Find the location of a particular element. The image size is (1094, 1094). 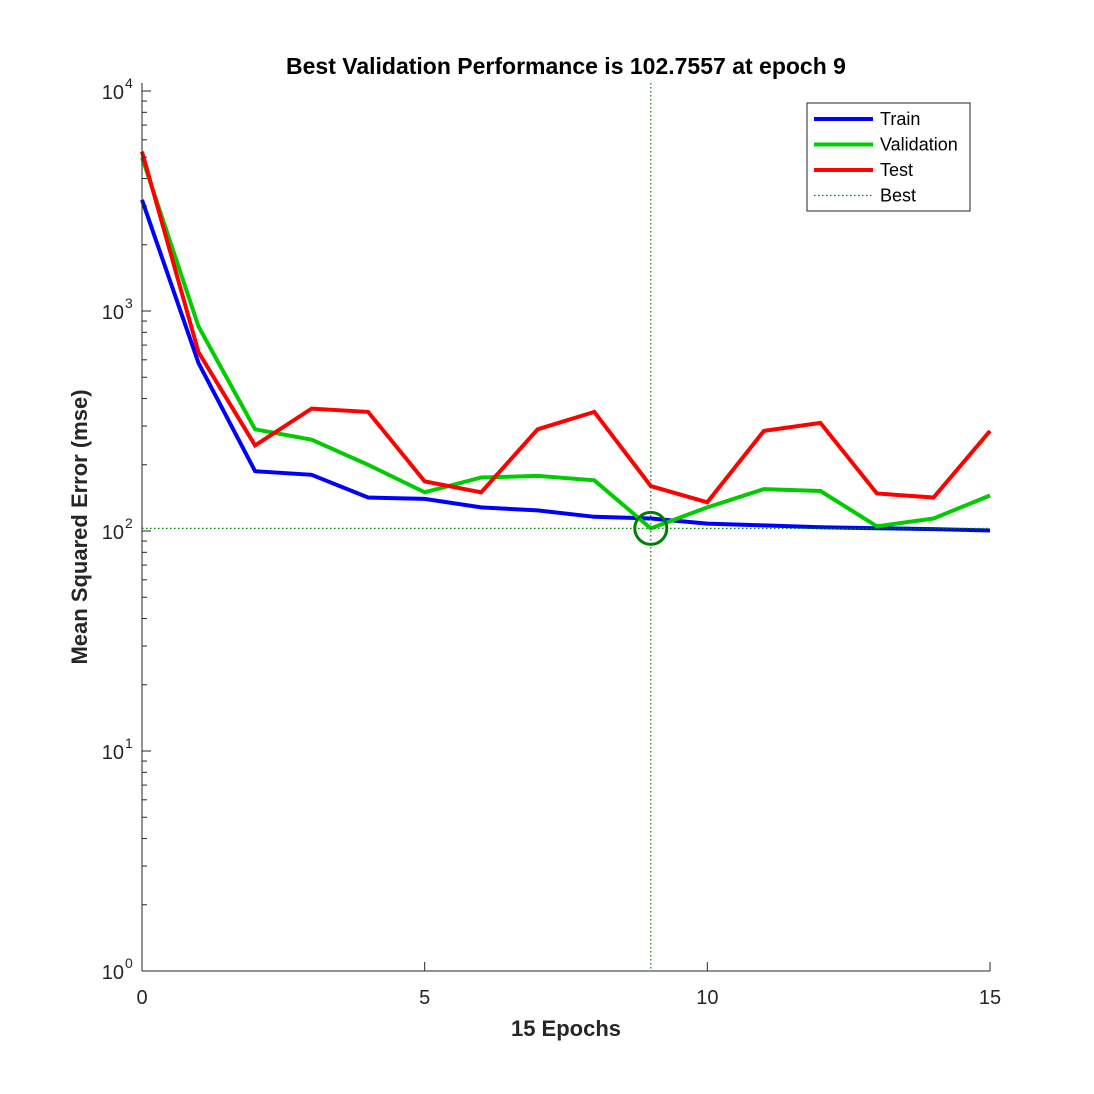

legend-label-best: Best is located at coordinates (898, 196).